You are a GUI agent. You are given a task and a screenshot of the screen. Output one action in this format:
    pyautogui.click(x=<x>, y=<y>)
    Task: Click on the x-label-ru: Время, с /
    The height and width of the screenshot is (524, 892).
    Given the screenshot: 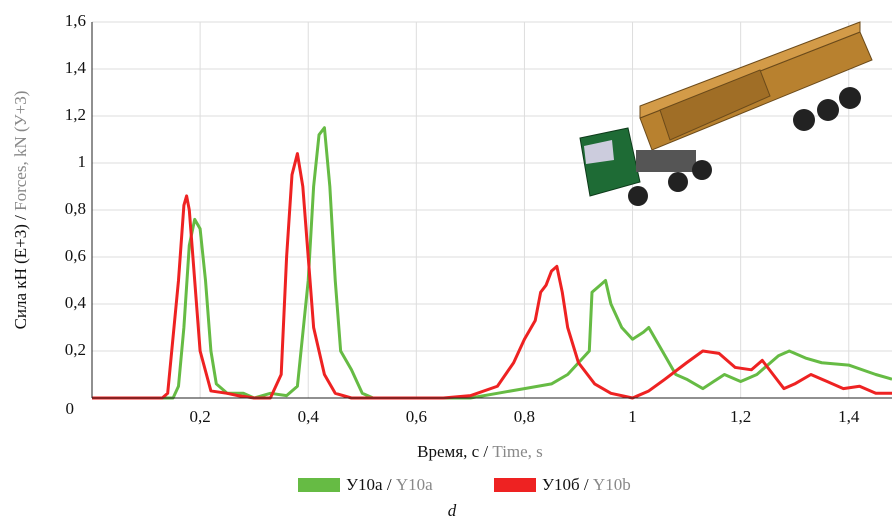 What is the action you would take?
    pyautogui.click(x=452, y=451)
    